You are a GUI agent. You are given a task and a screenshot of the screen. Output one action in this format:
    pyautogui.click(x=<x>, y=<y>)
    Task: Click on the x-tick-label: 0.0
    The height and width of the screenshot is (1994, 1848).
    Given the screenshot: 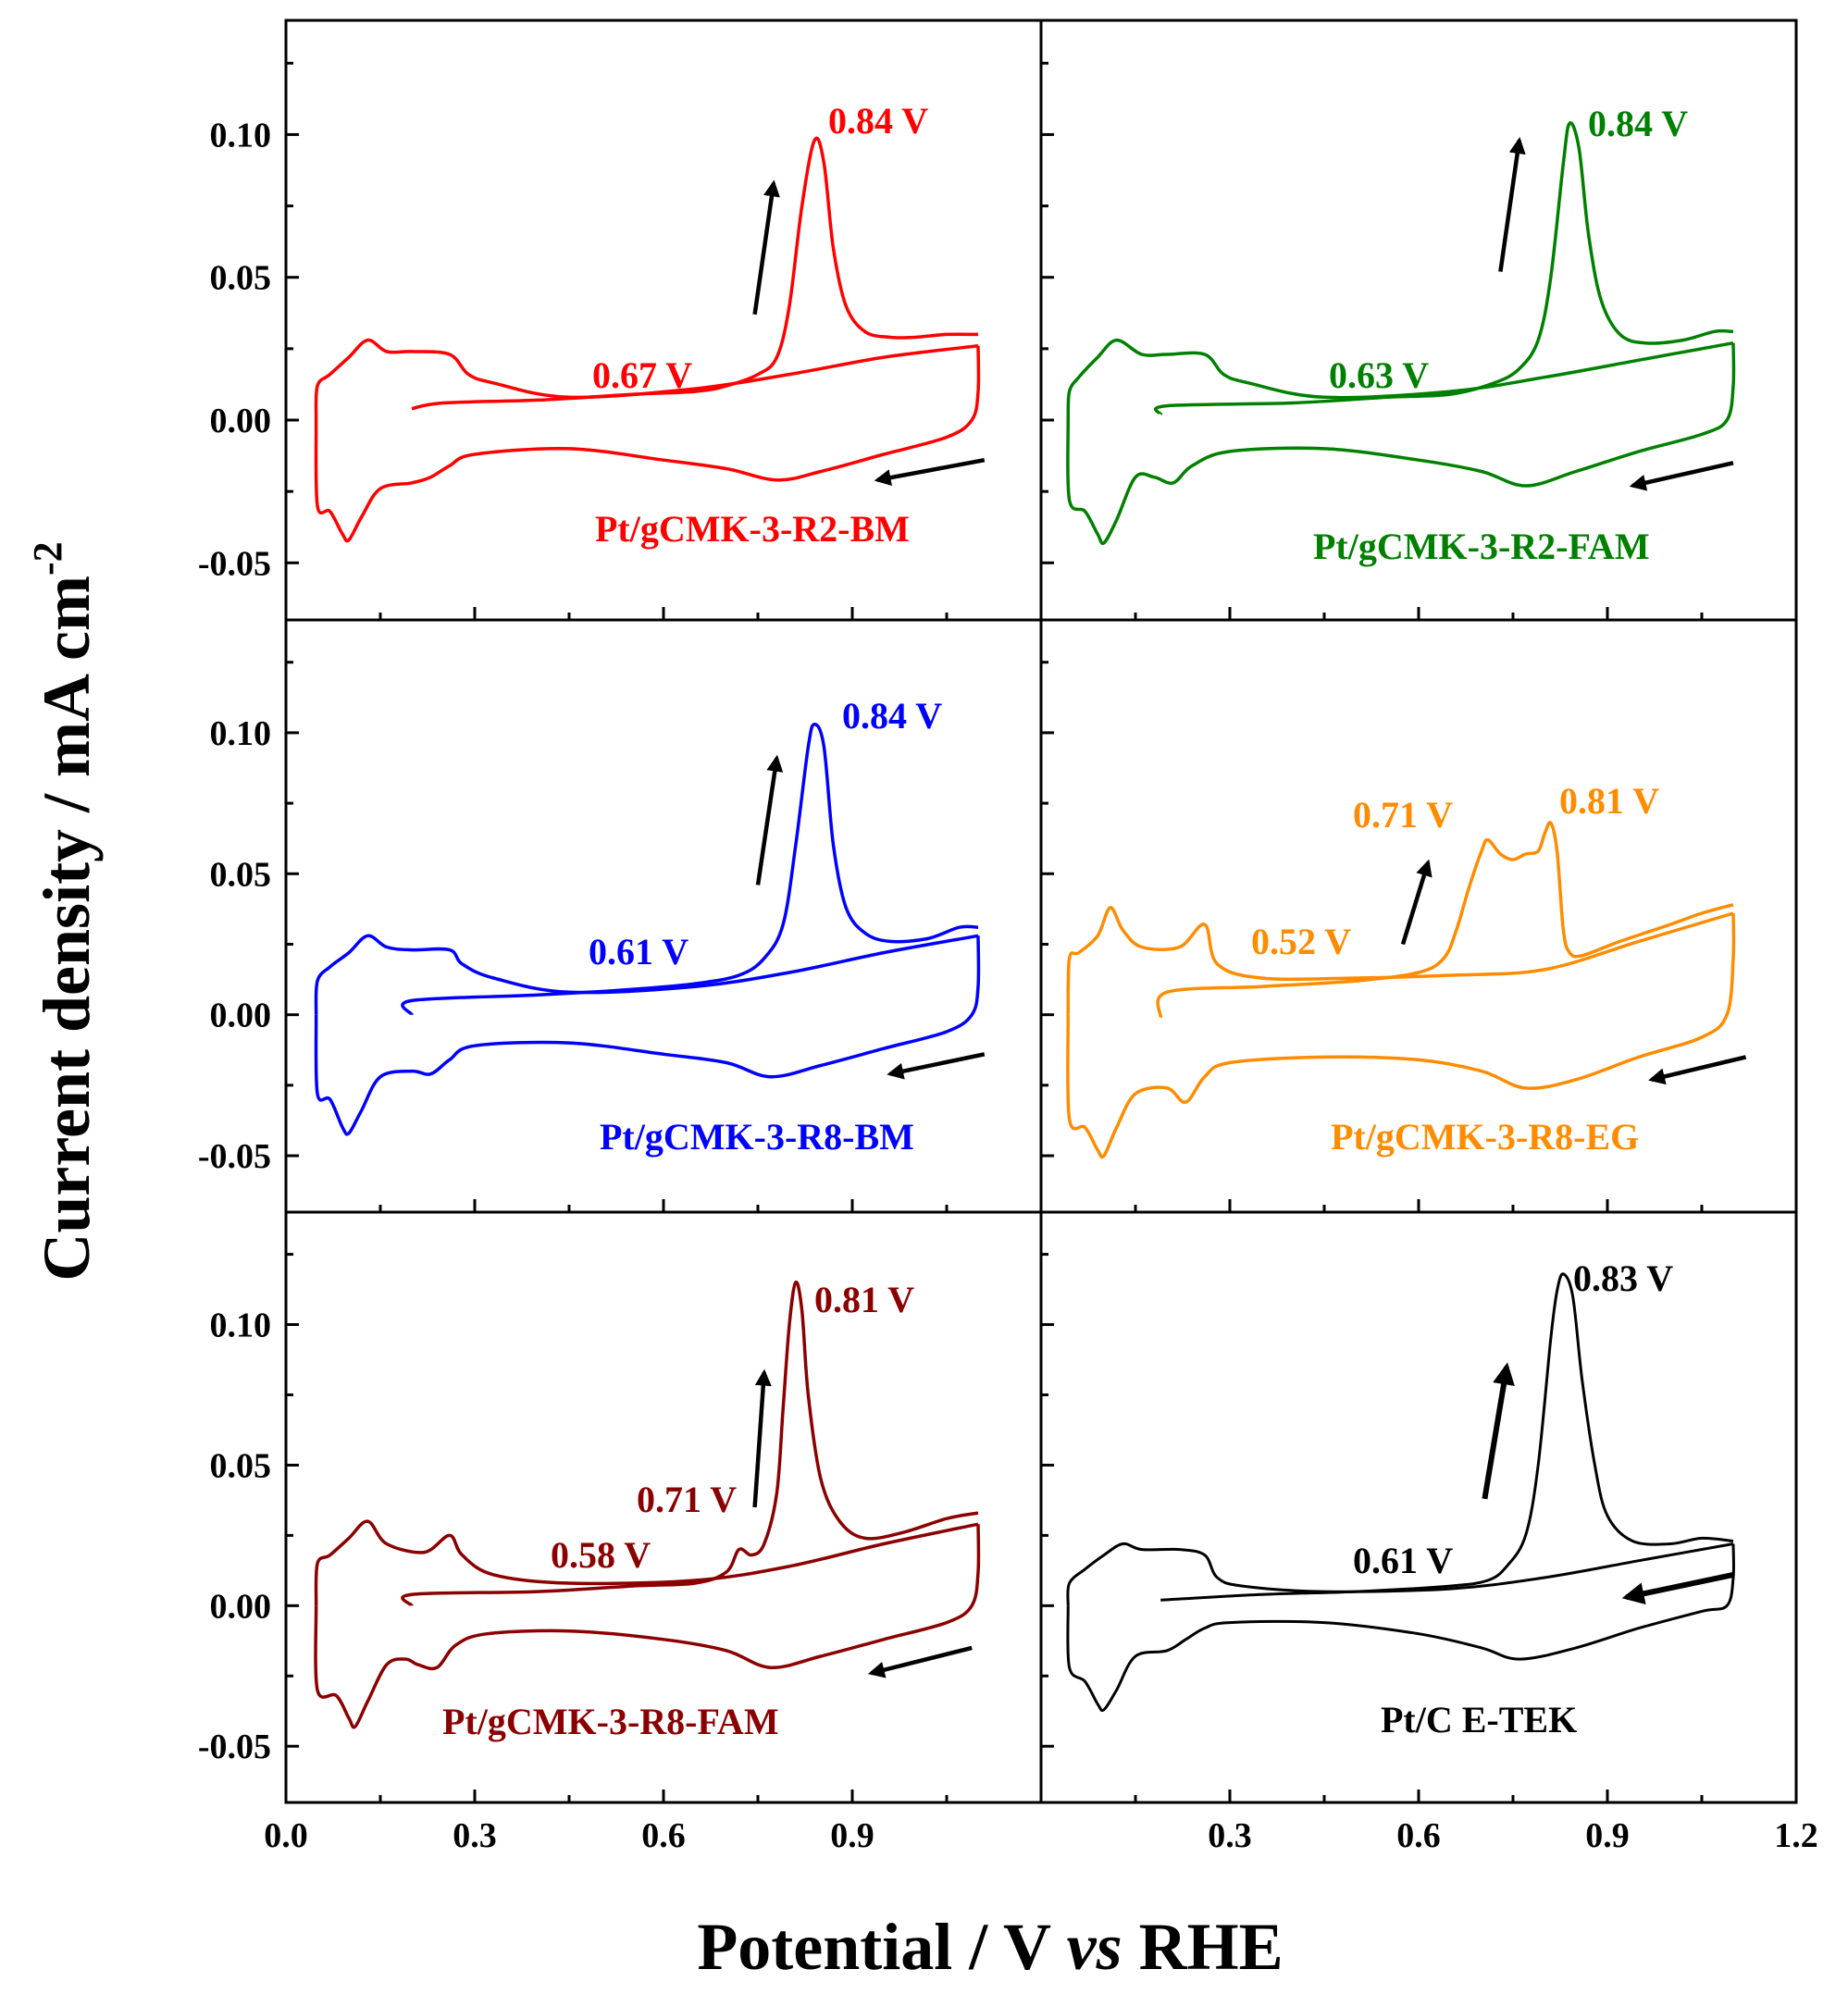 What is the action you would take?
    pyautogui.click(x=286, y=1836)
    